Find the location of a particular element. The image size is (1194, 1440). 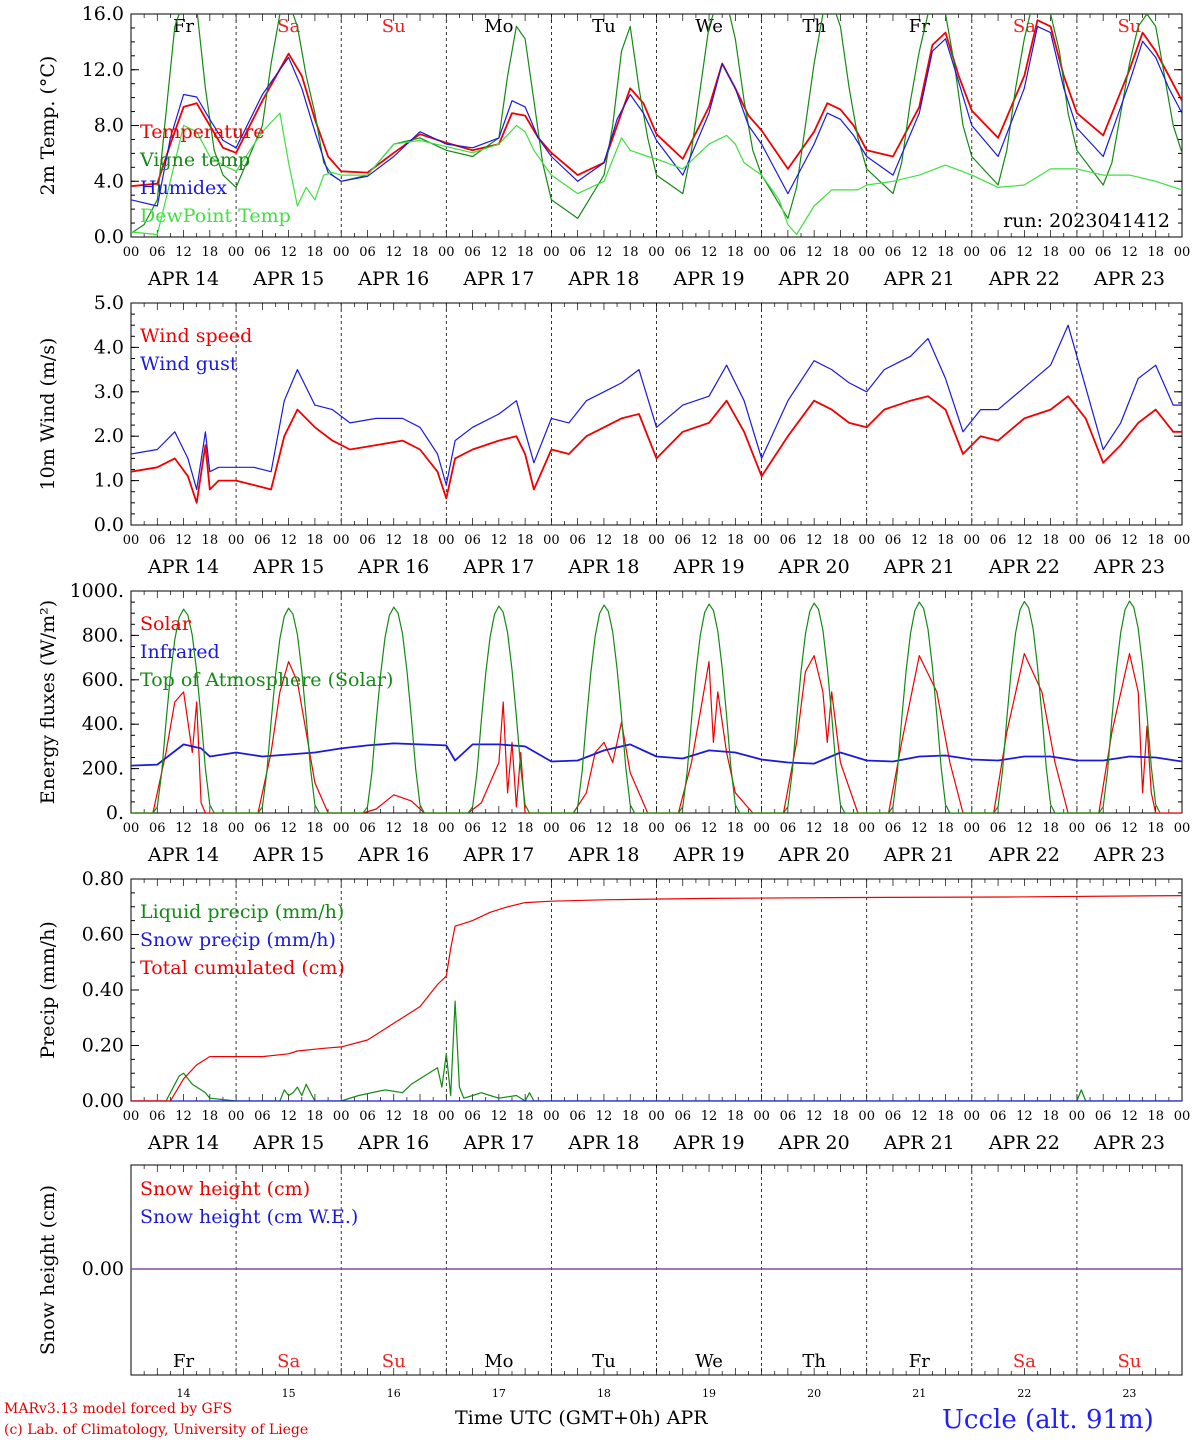

day-number: 21 is located at coordinates (919, 1393).